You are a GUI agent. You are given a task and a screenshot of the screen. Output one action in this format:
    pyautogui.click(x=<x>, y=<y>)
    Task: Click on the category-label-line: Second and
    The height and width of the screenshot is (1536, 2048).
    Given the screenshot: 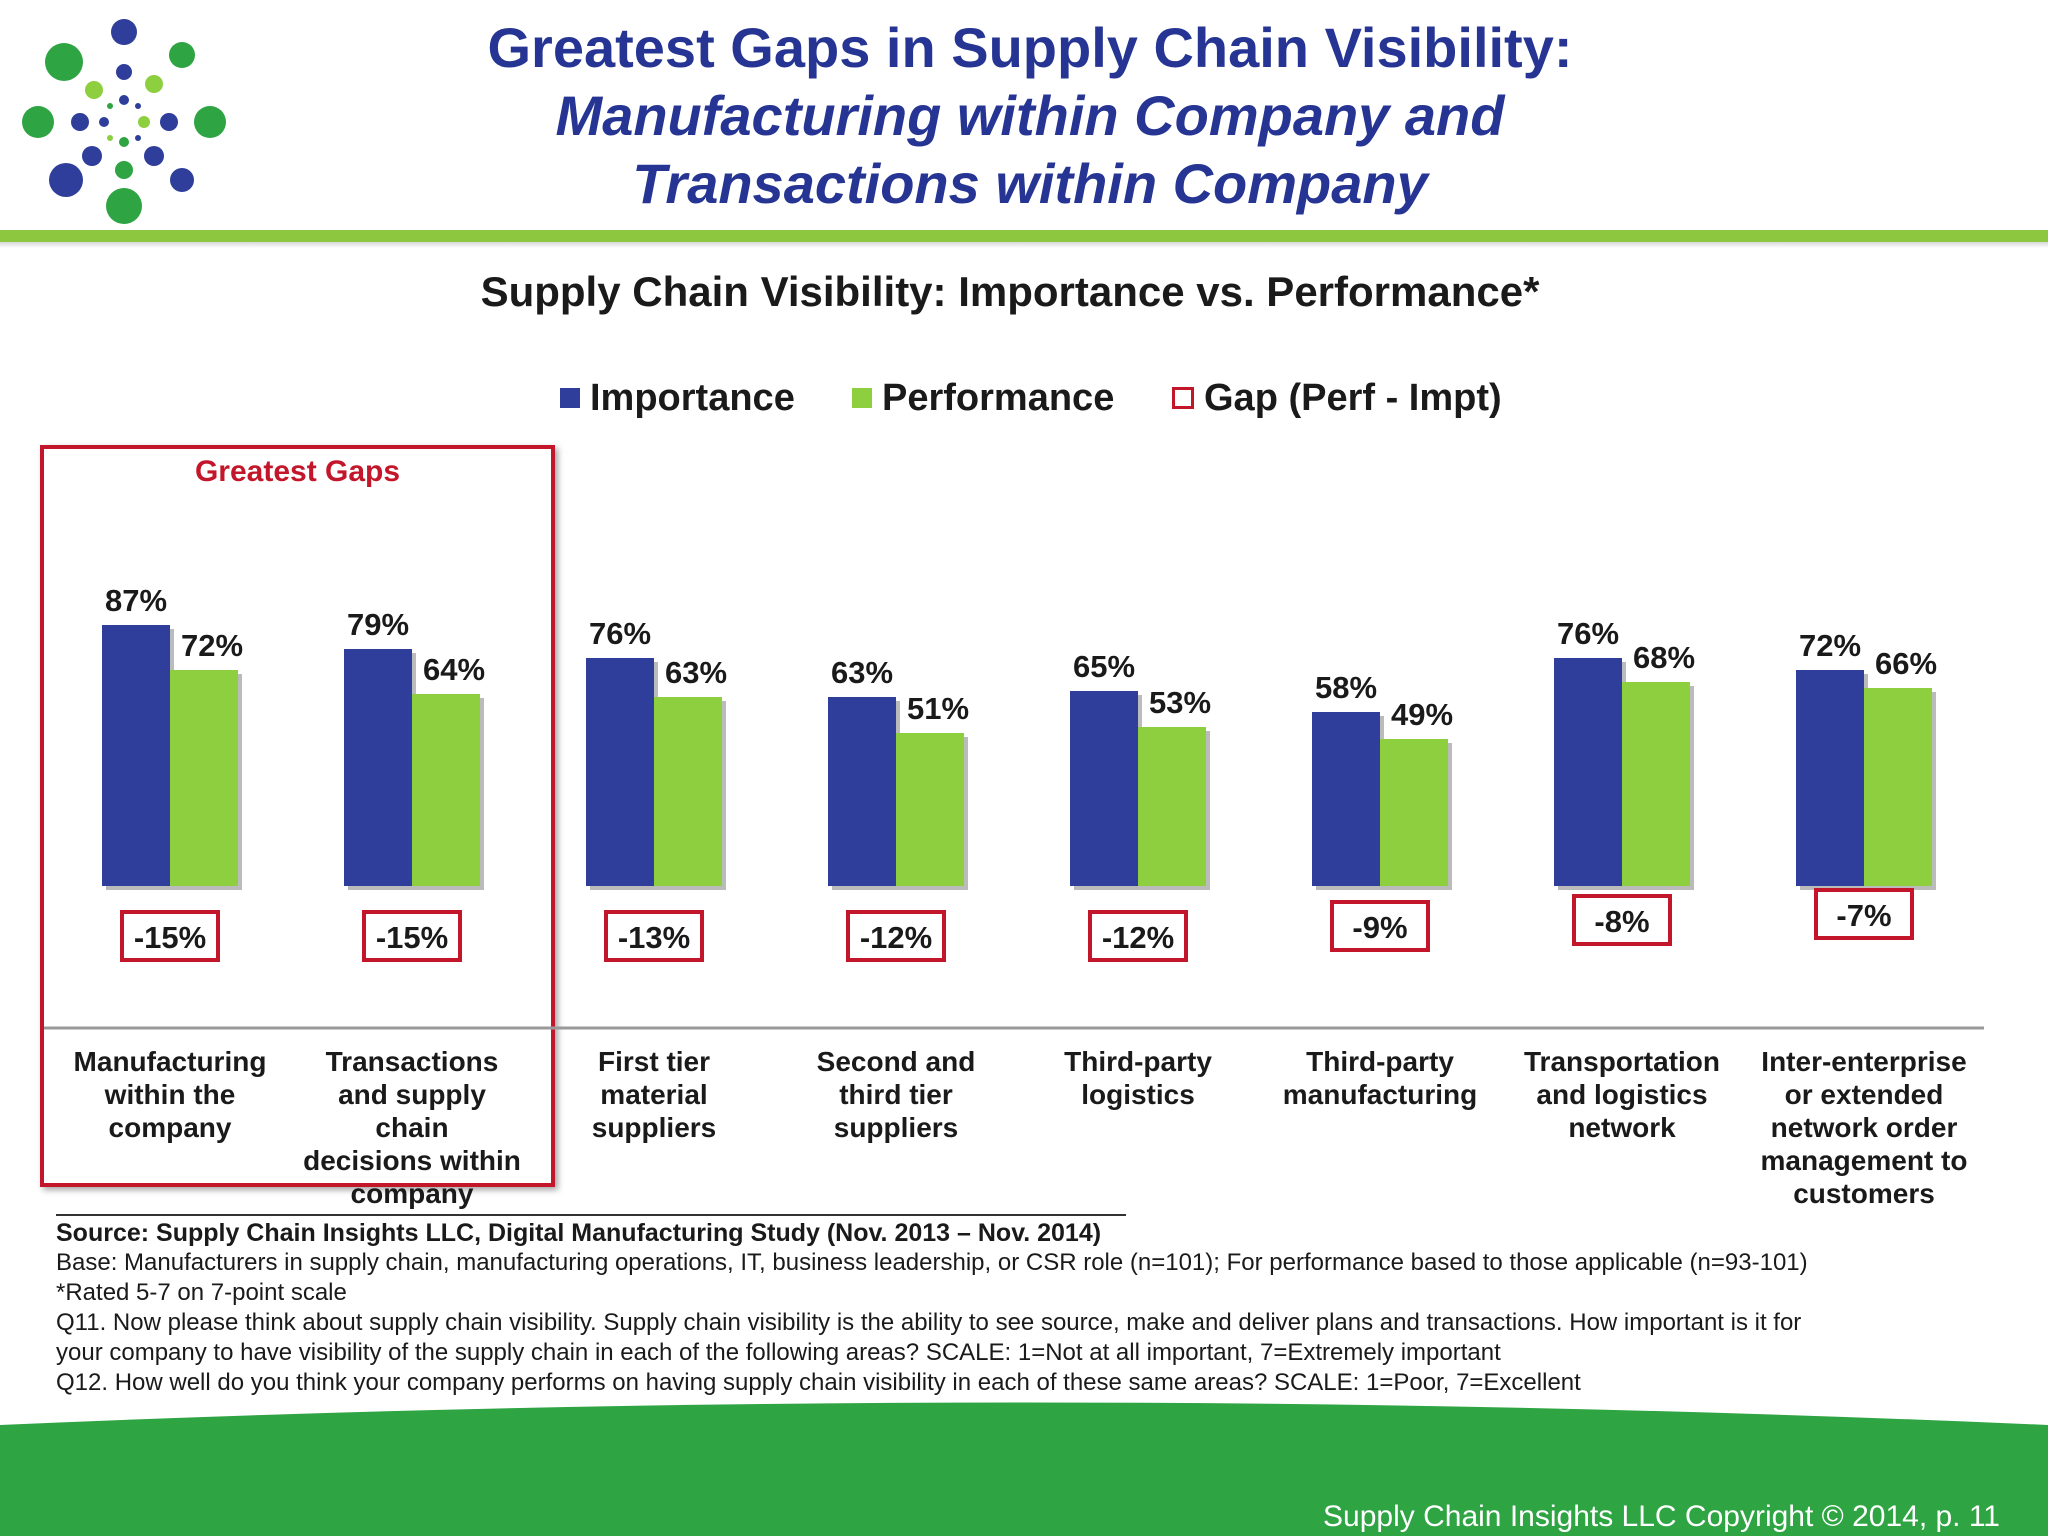 What is the action you would take?
    pyautogui.click(x=896, y=1061)
    